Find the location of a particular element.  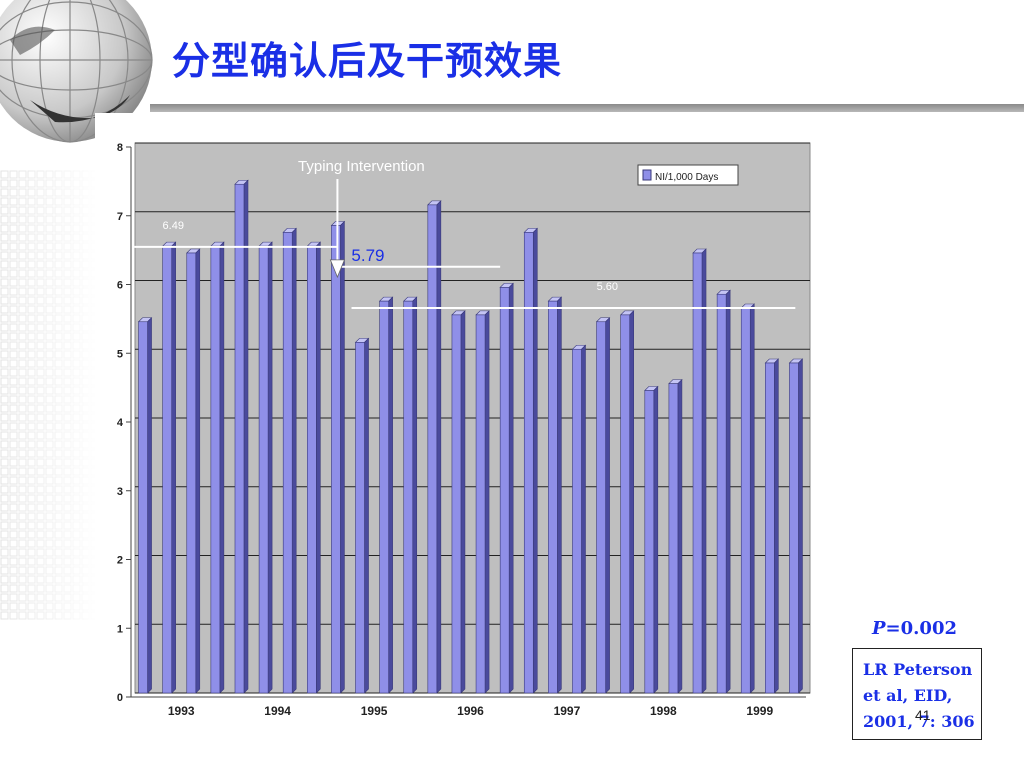

legend-label: NI/1,000 Days is located at coordinates (686, 177).